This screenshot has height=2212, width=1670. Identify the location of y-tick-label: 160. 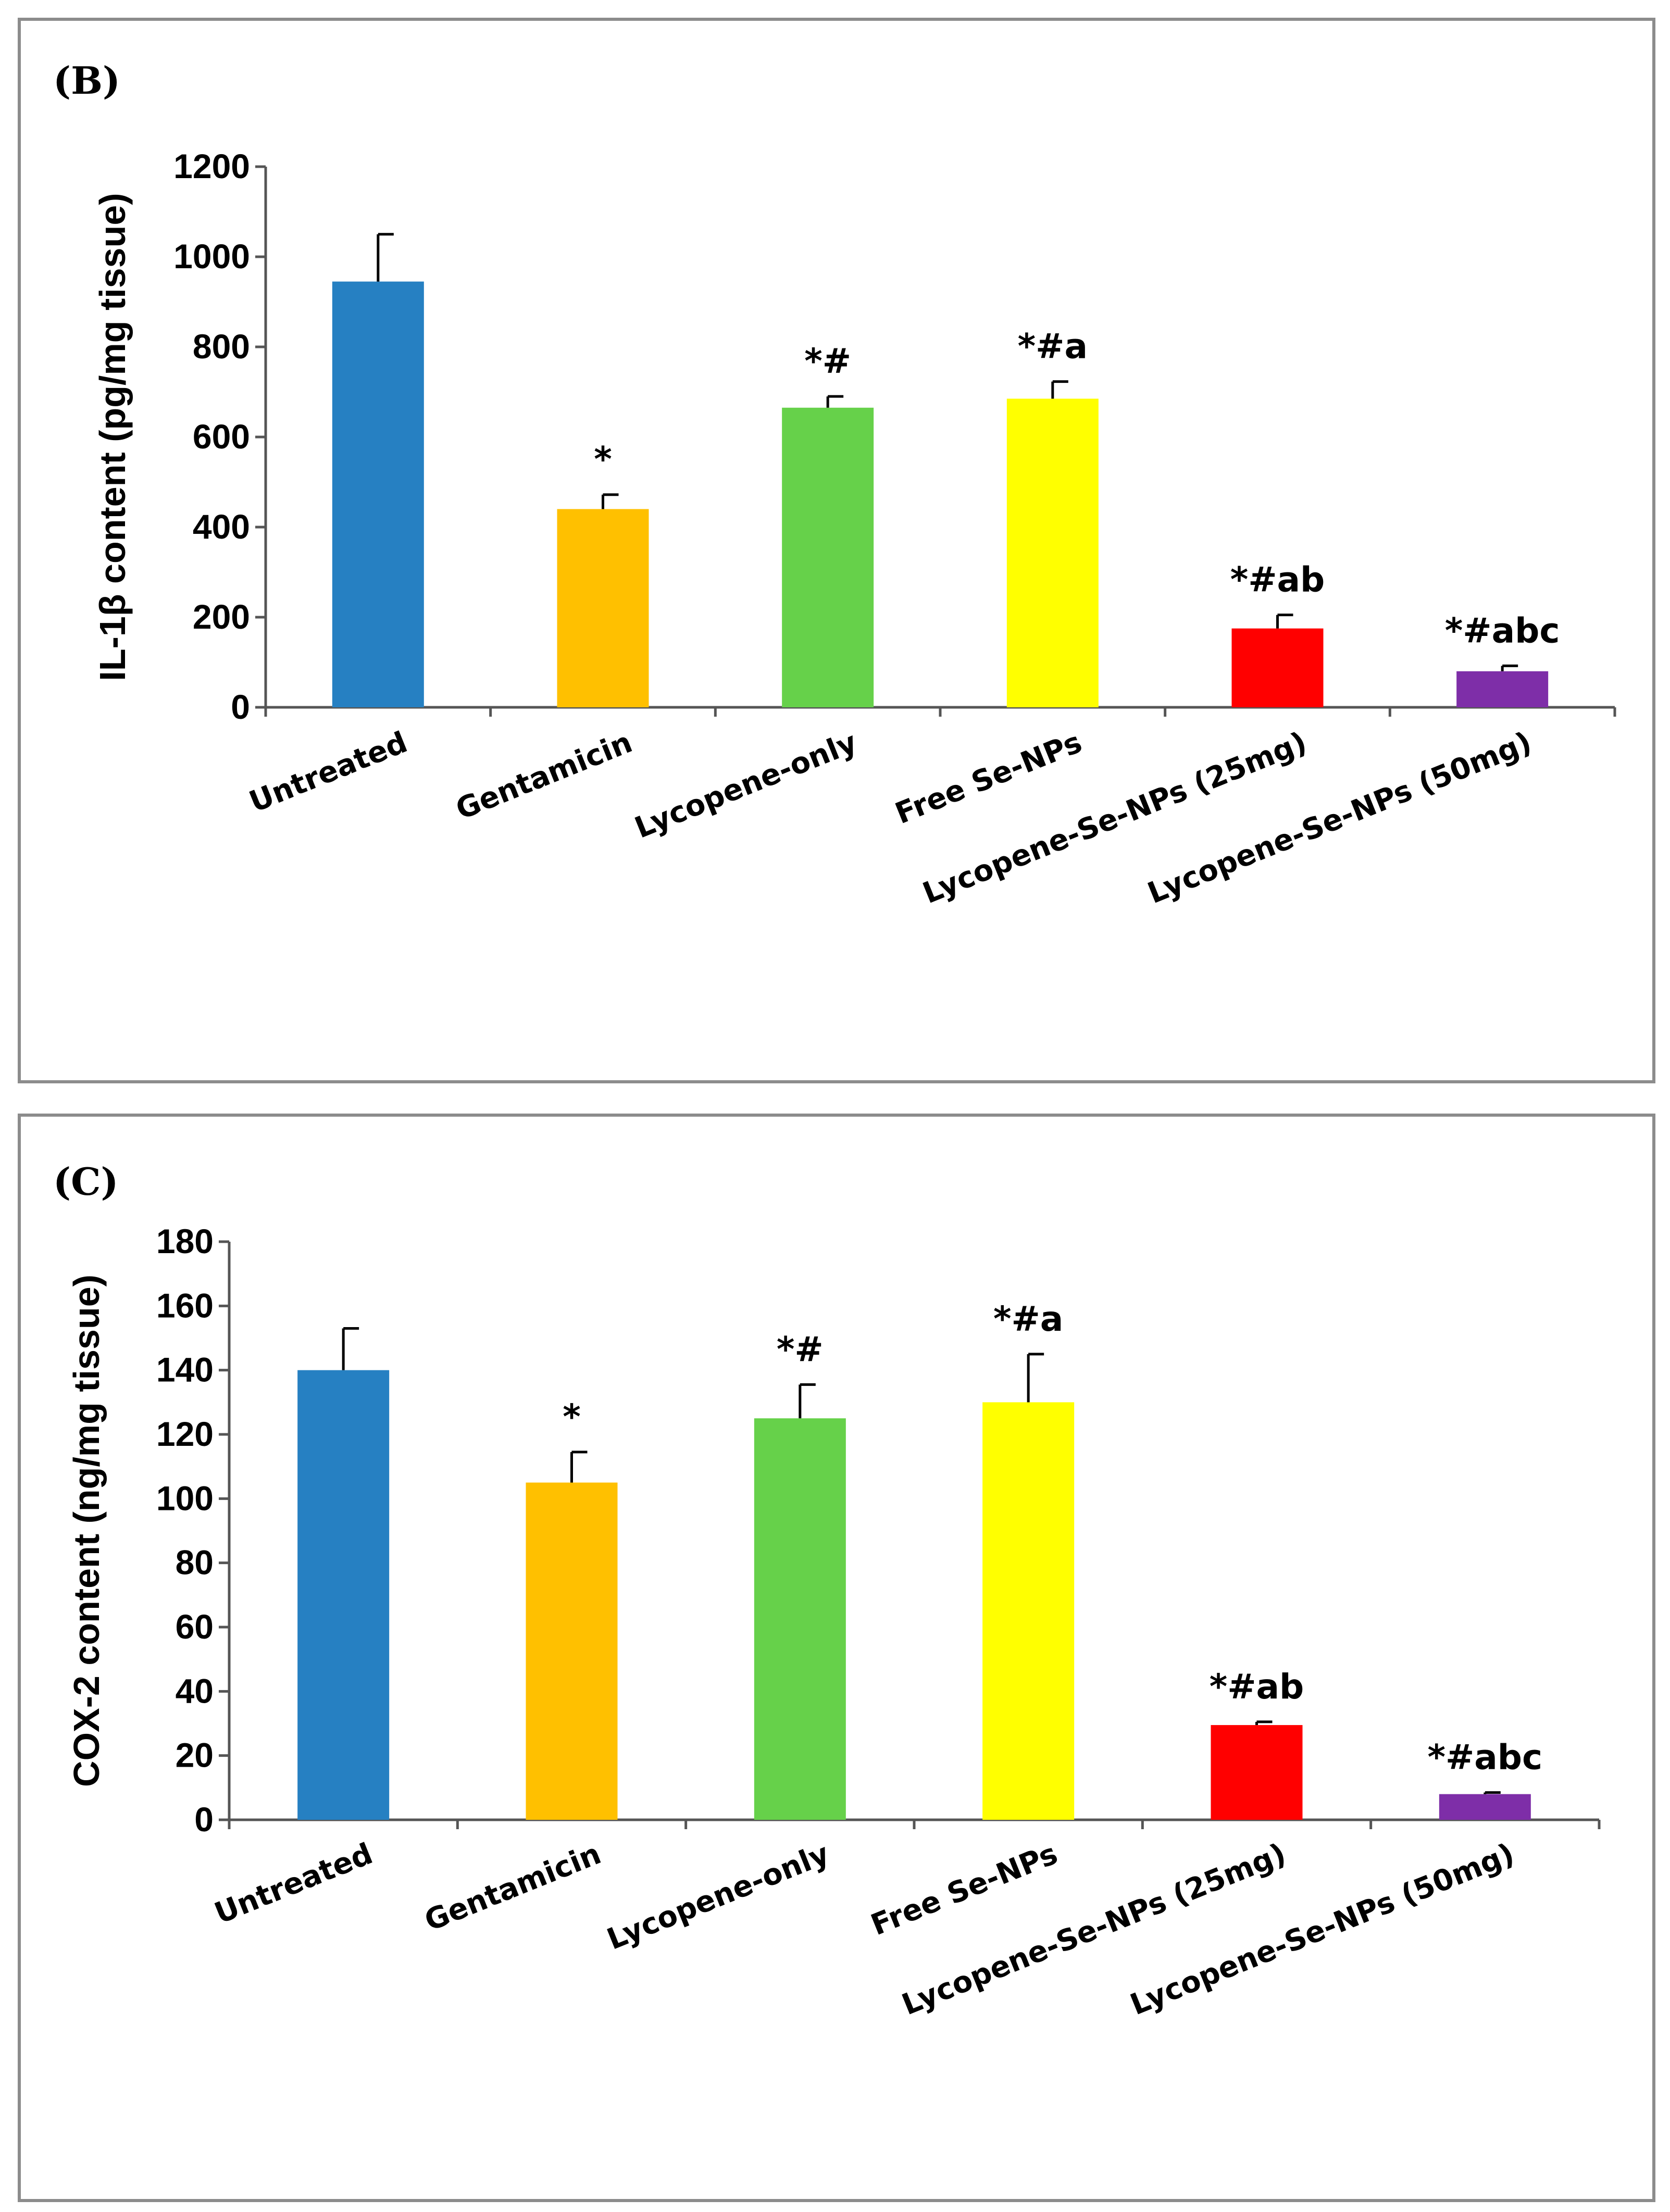
(185, 1305).